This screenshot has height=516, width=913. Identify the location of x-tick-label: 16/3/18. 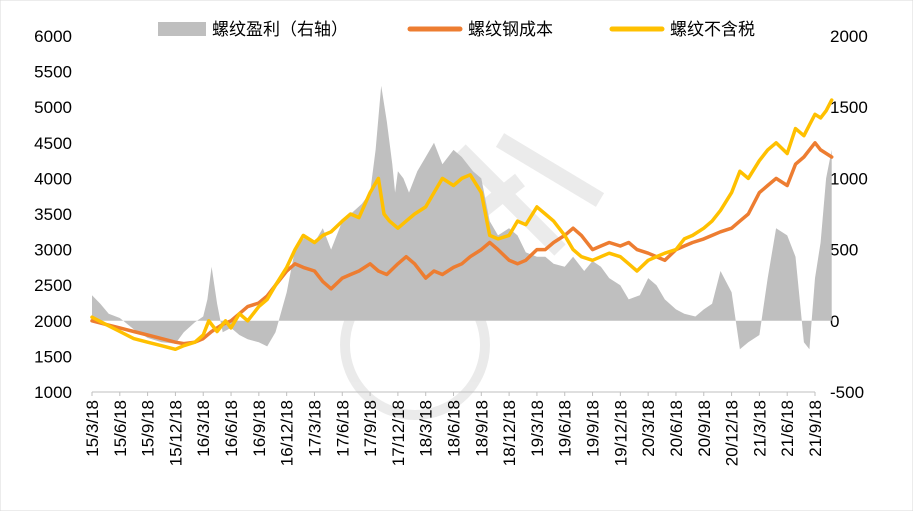
(203, 428).